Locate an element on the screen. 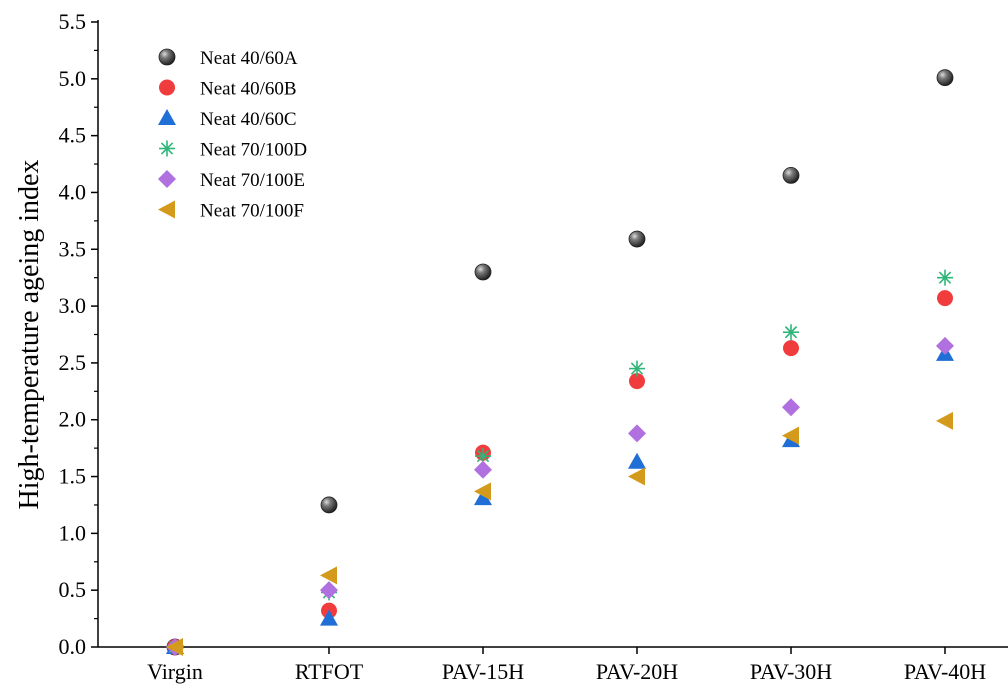 The image size is (1008, 688). legend-entry: Neat 70/100E is located at coordinates (231, 180).